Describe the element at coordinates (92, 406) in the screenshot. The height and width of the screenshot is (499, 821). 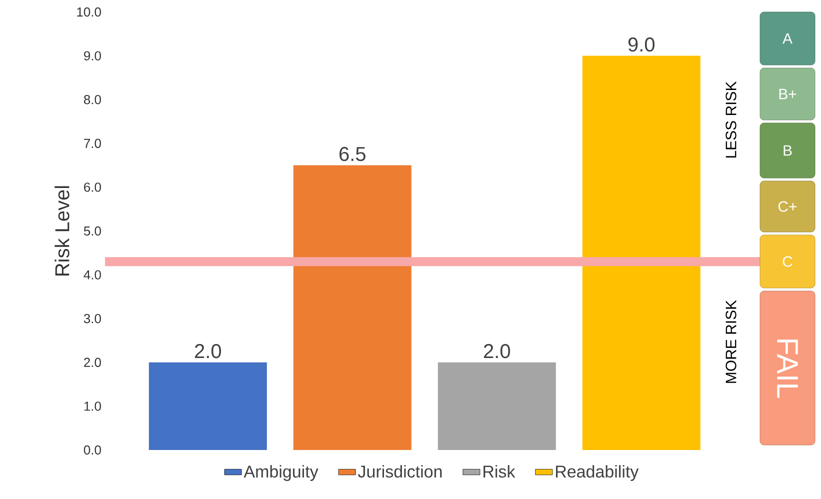
I see `y-tick-label: 1.0` at that location.